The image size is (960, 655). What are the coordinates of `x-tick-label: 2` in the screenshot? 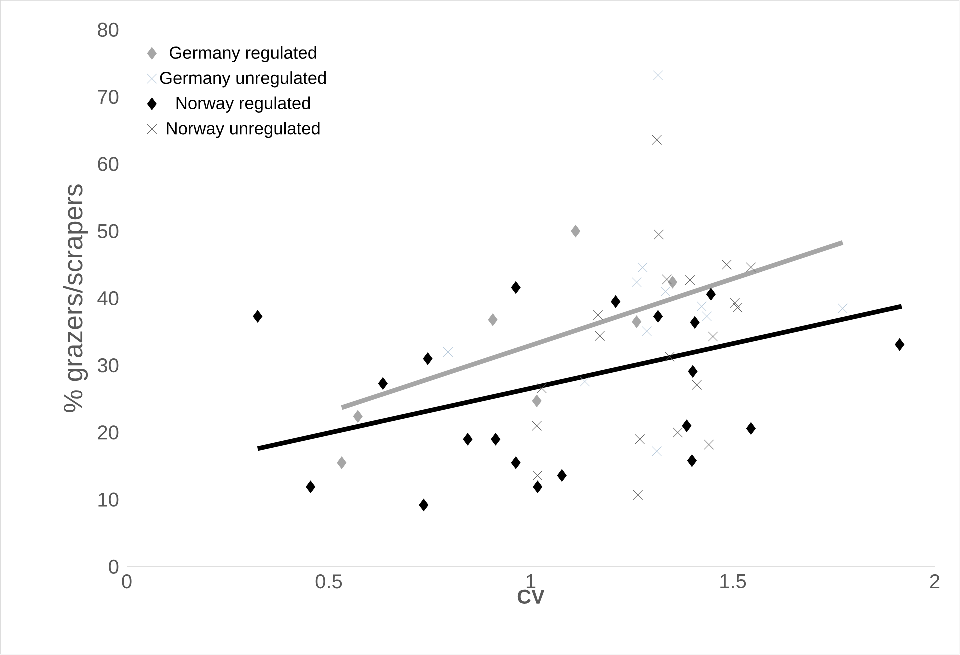 It's located at (935, 581).